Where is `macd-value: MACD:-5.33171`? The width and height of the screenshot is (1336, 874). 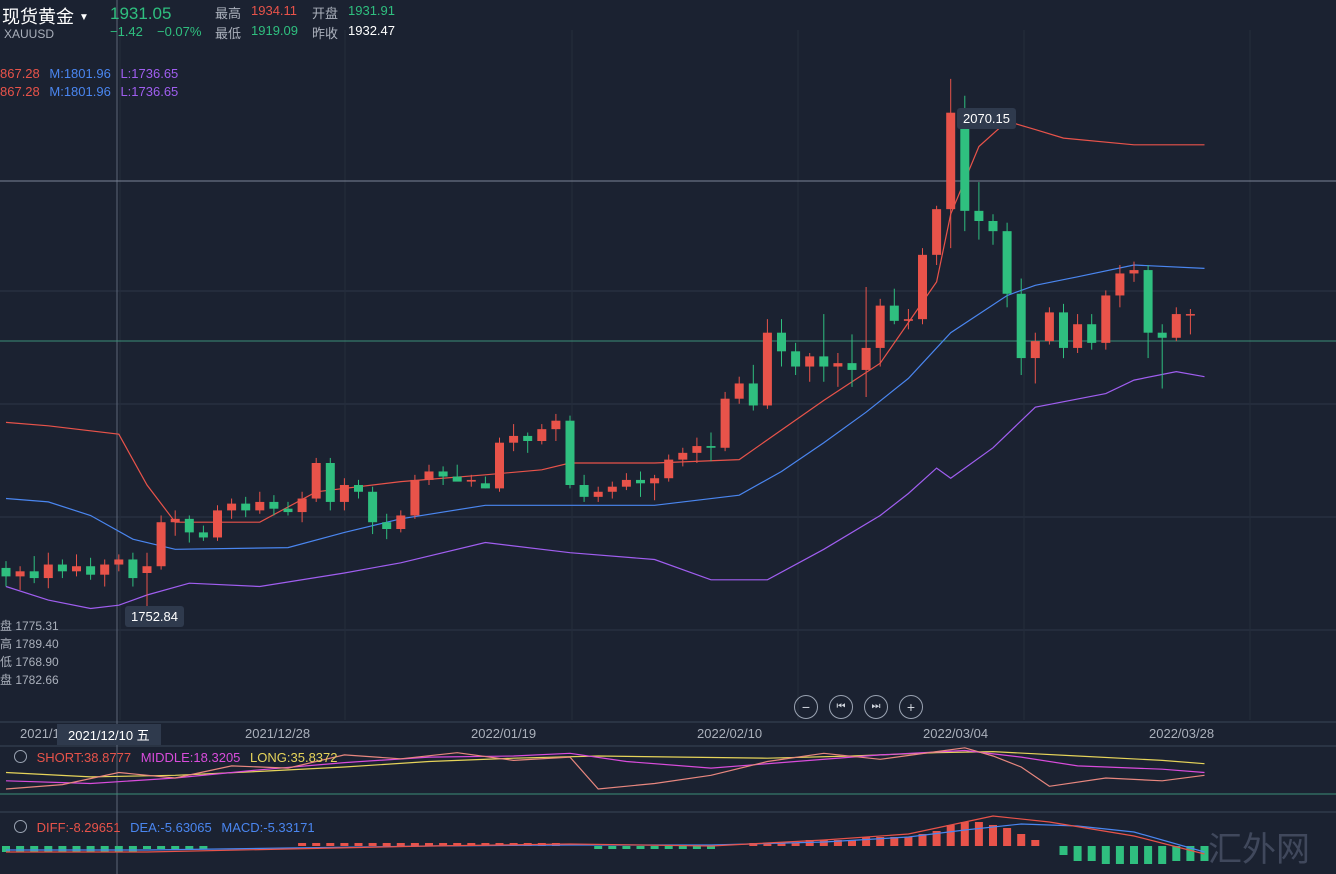
macd-value: MACD:-5.33171 is located at coordinates (268, 827).